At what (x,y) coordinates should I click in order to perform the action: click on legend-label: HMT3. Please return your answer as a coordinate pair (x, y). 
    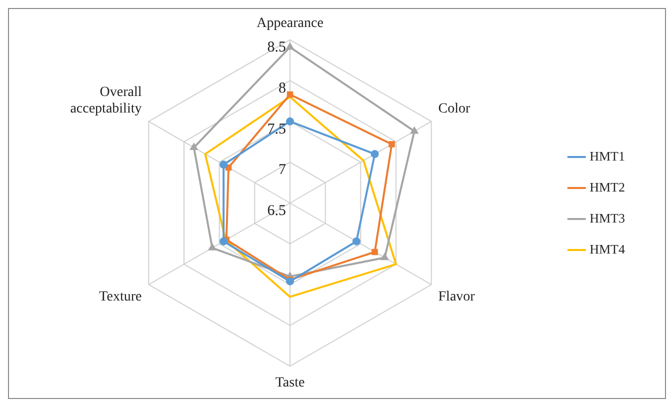
    Looking at the image, I should click on (607, 218).